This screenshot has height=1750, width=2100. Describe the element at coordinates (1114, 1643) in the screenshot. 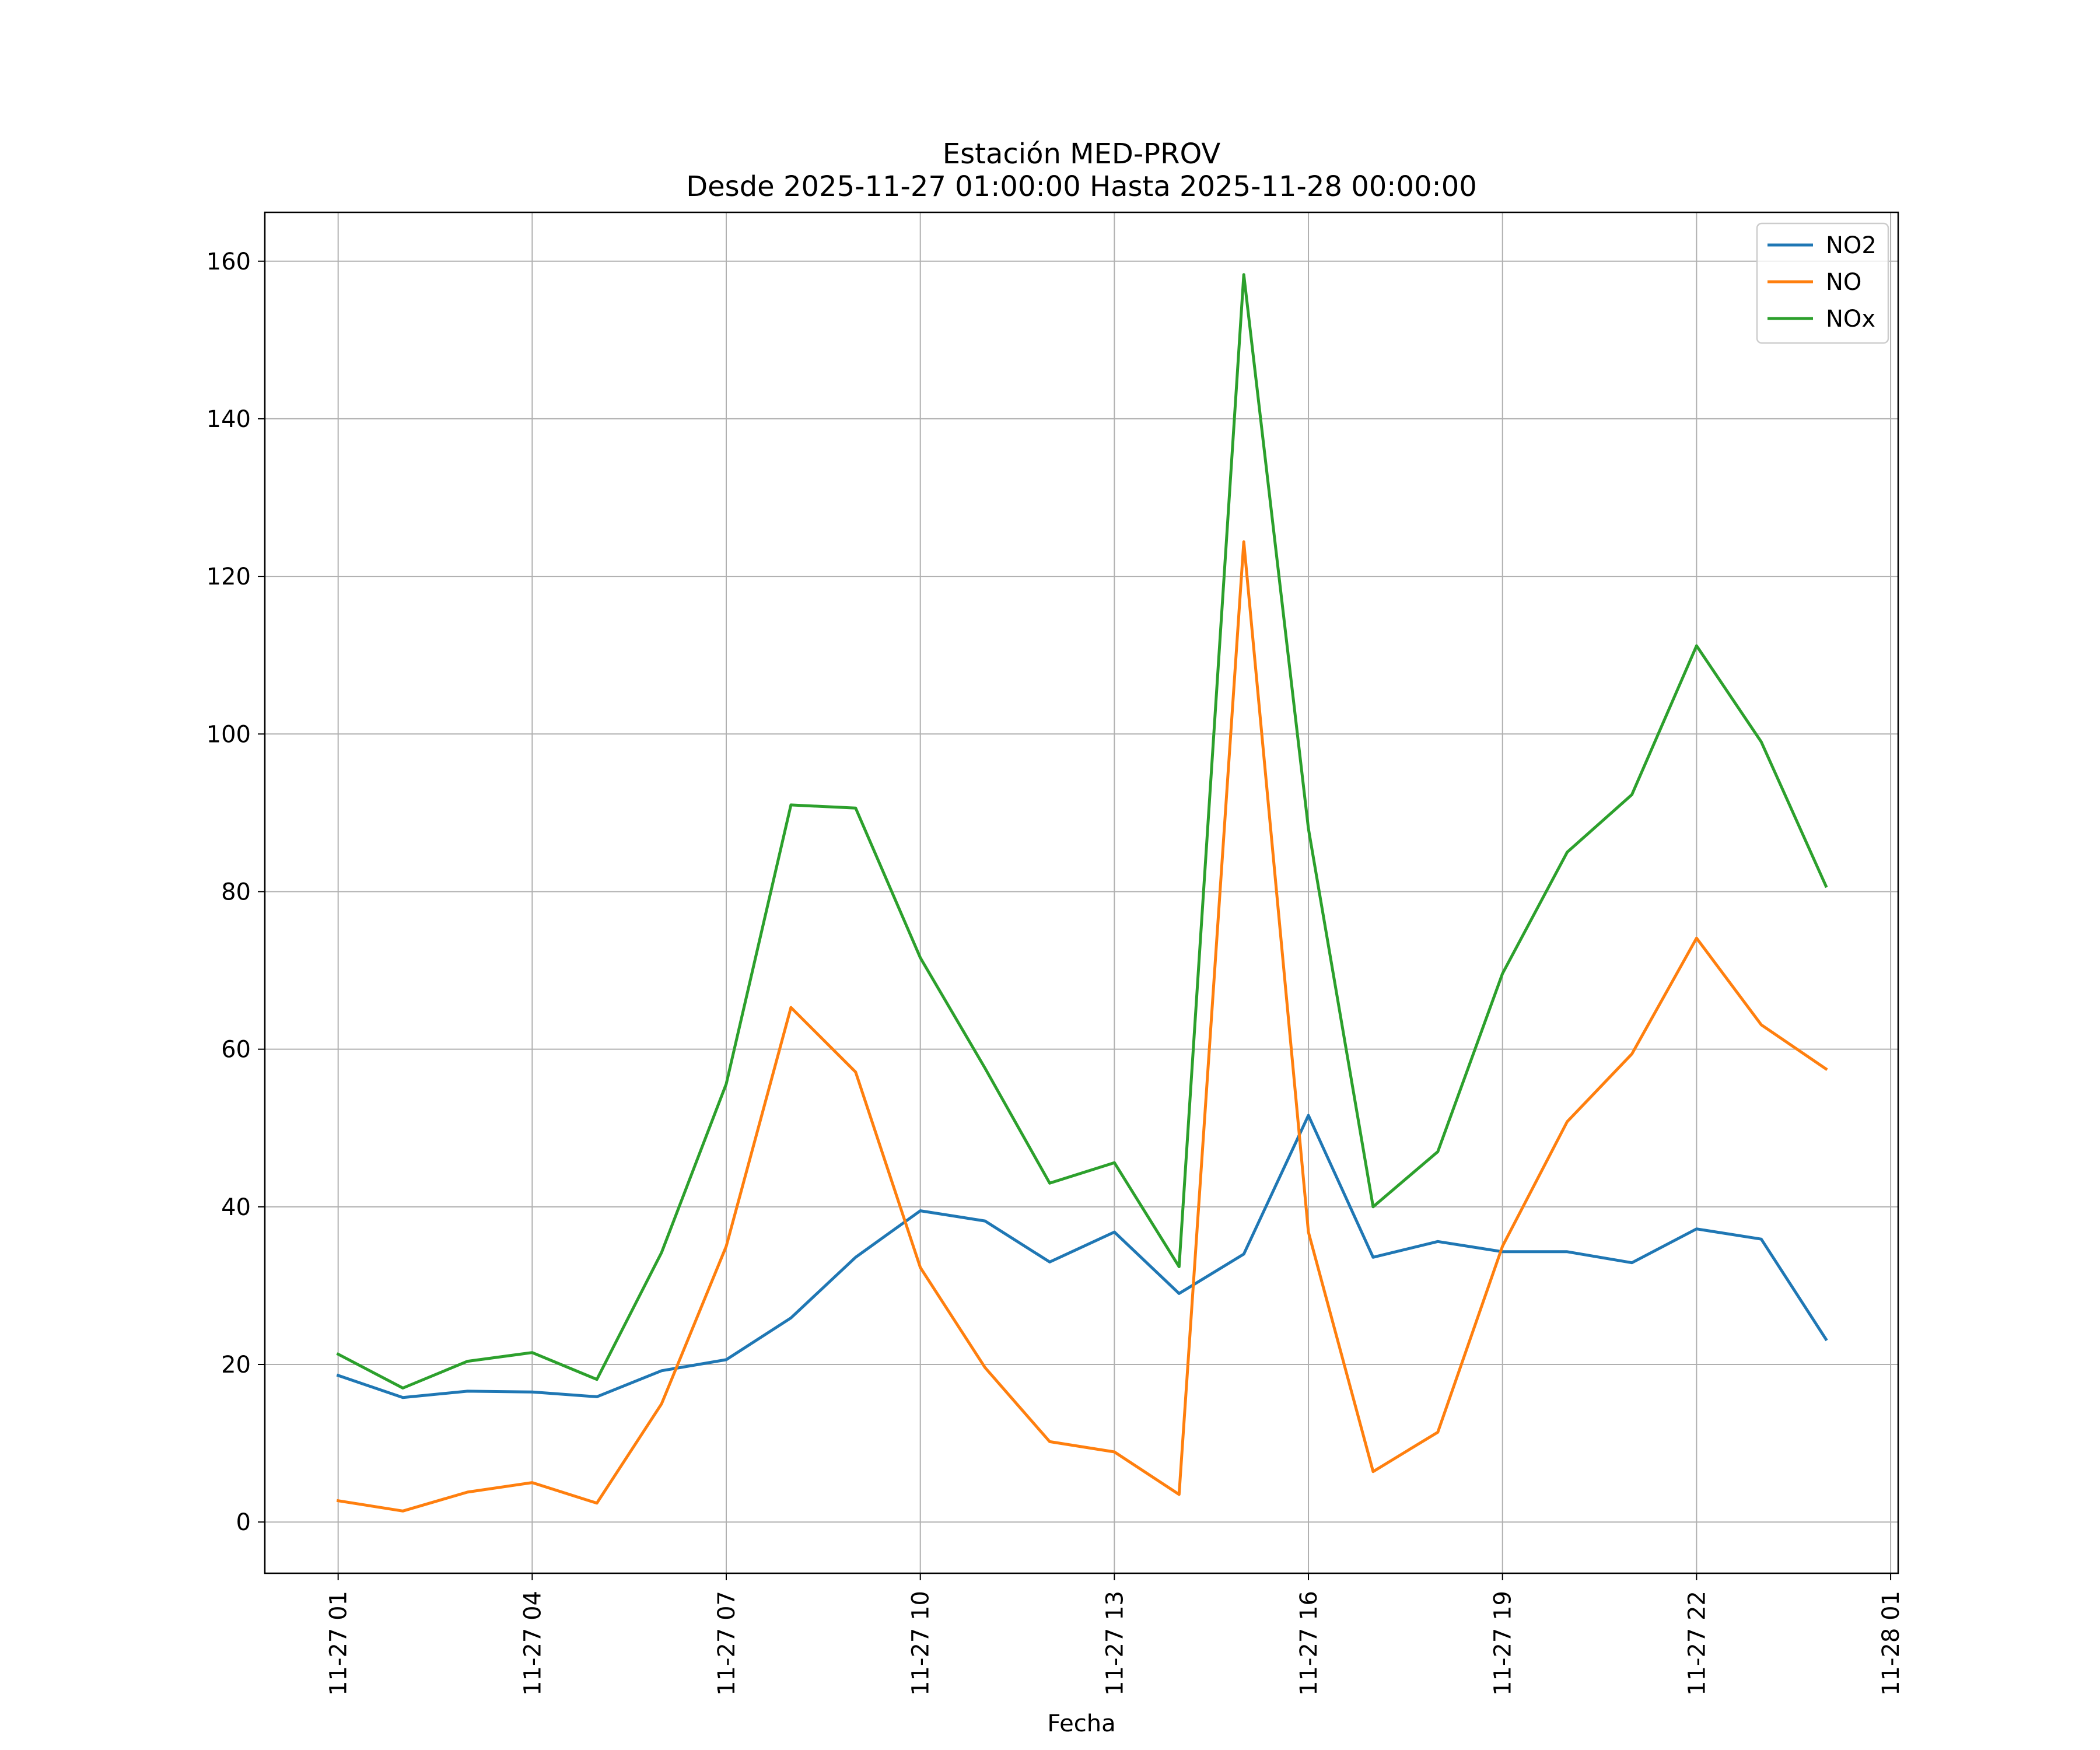

I see `x-tick-label: 11-27 13` at that location.